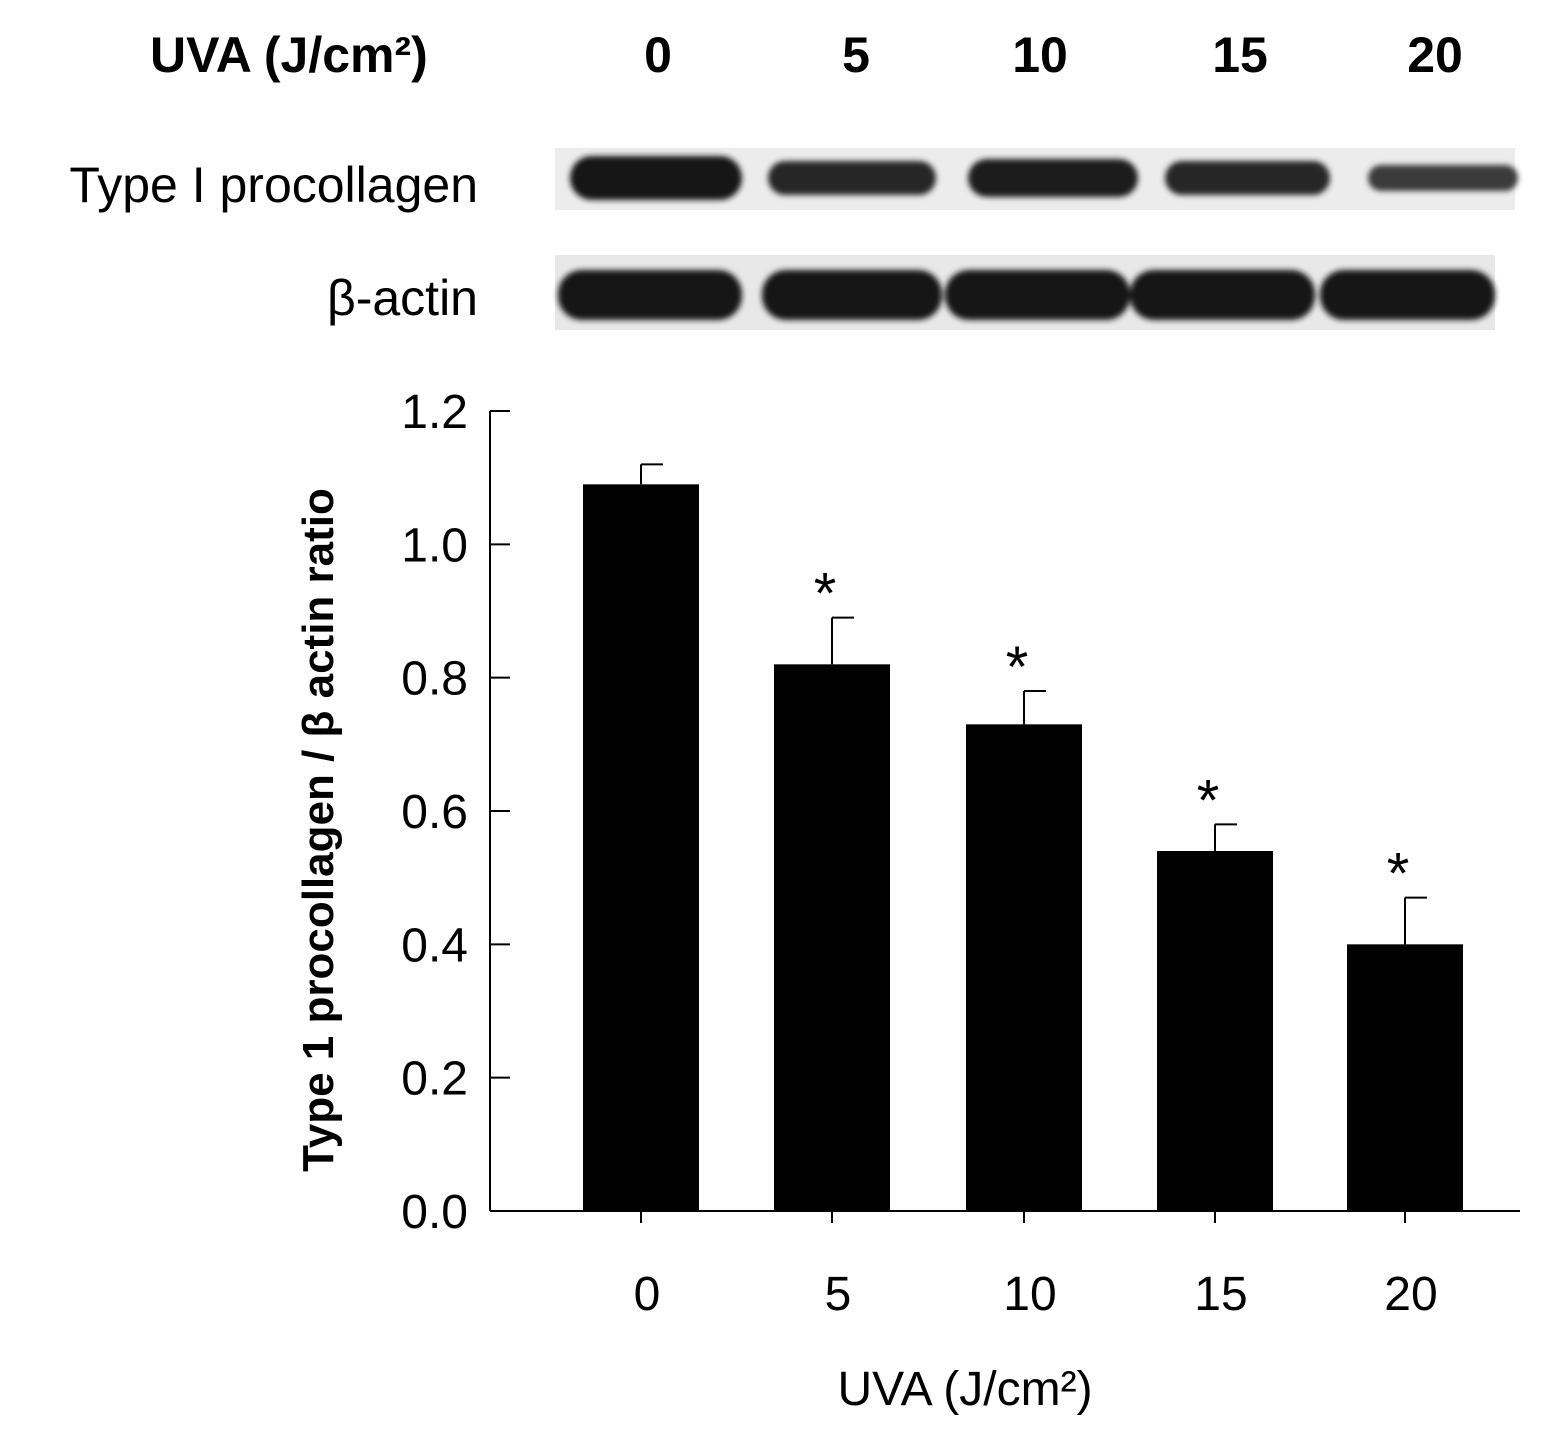 The image size is (1560, 1447). Describe the element at coordinates (856, 55) in the screenshot. I see `blot-lane-header-5: 5` at that location.